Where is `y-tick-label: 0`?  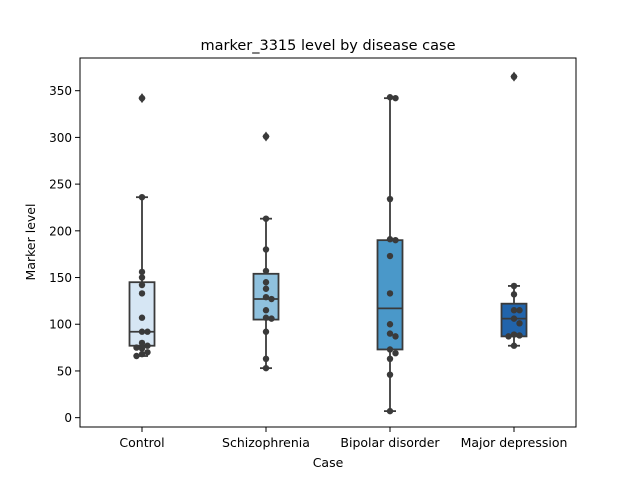
y-tick-label: 0 is located at coordinates (68, 418).